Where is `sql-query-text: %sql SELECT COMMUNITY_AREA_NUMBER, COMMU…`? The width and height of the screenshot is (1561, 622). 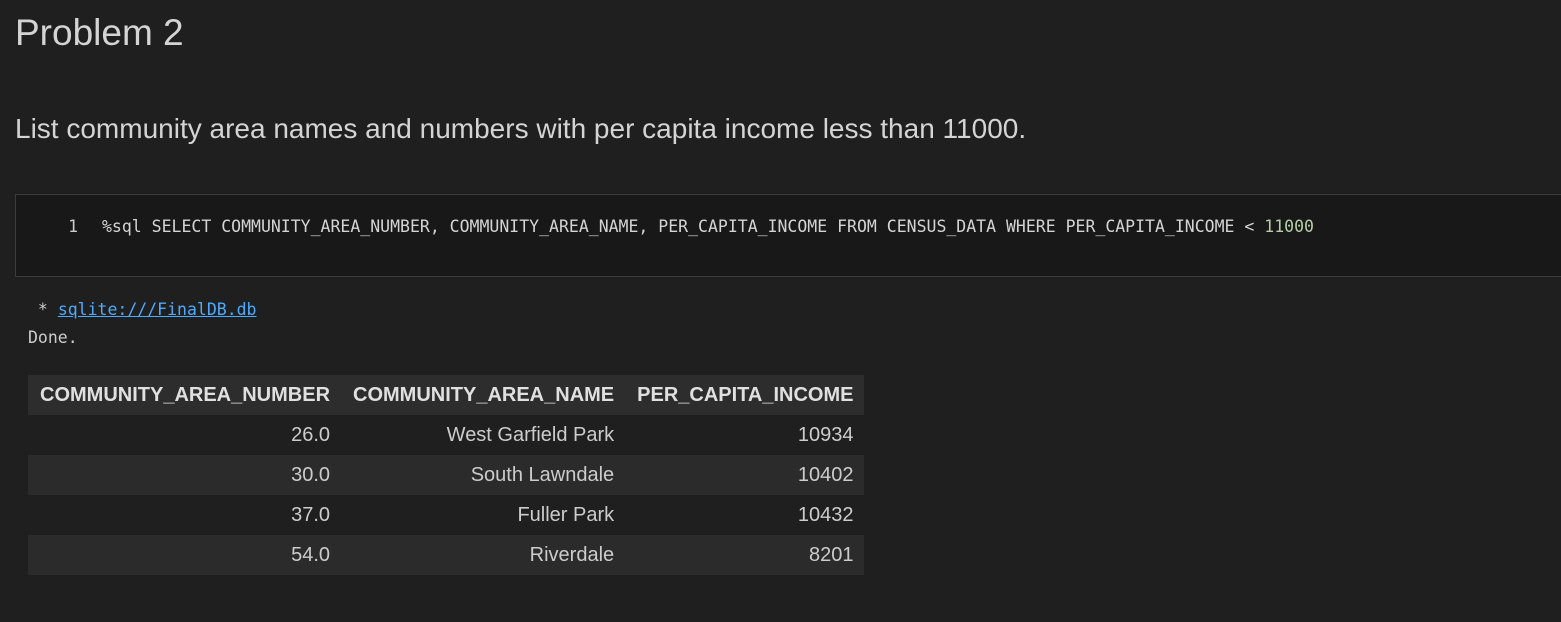
sql-query-text: %sql SELECT COMMUNITY_AREA_NUMBER, COMMU… is located at coordinates (683, 226).